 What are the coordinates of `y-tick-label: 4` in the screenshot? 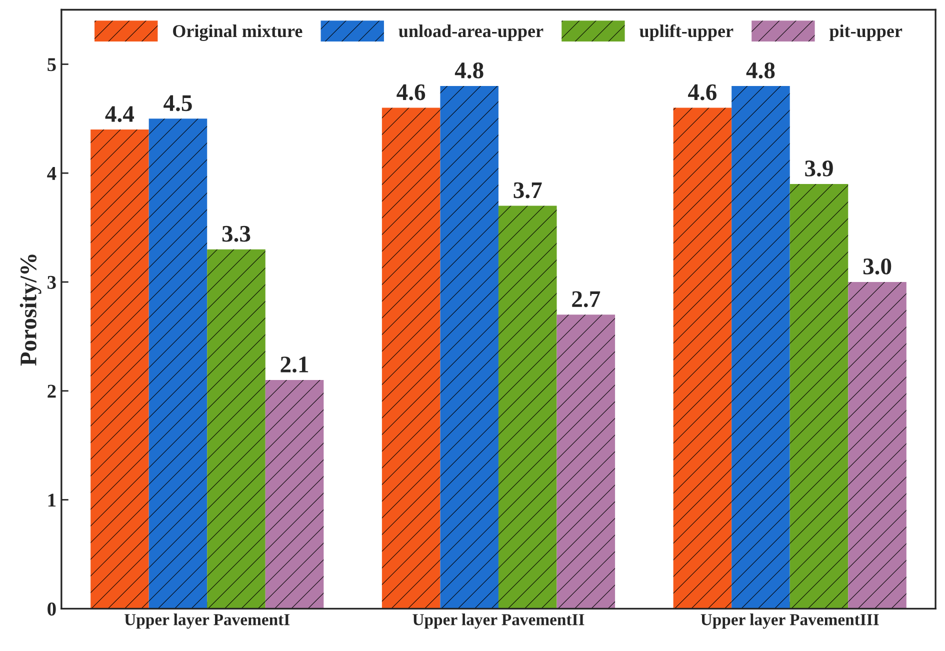 It's located at (51, 173).